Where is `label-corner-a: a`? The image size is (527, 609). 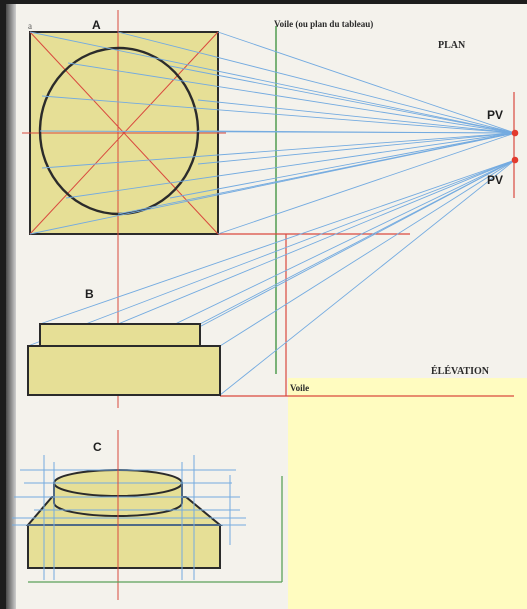
label-corner-a: a is located at coordinates (30, 26).